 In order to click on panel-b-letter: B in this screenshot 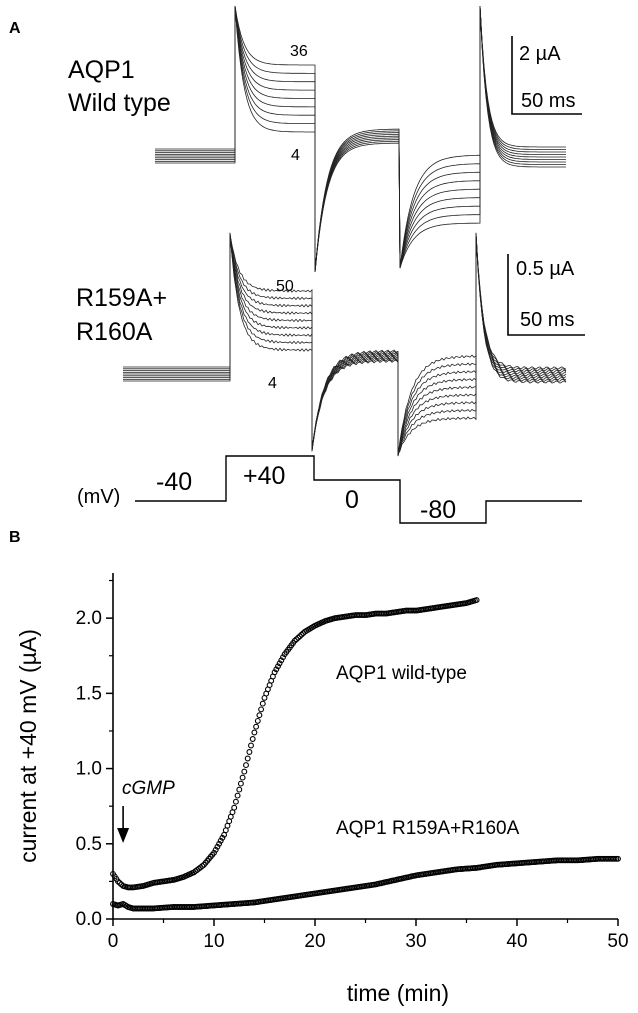, I will do `click(15, 537)`.